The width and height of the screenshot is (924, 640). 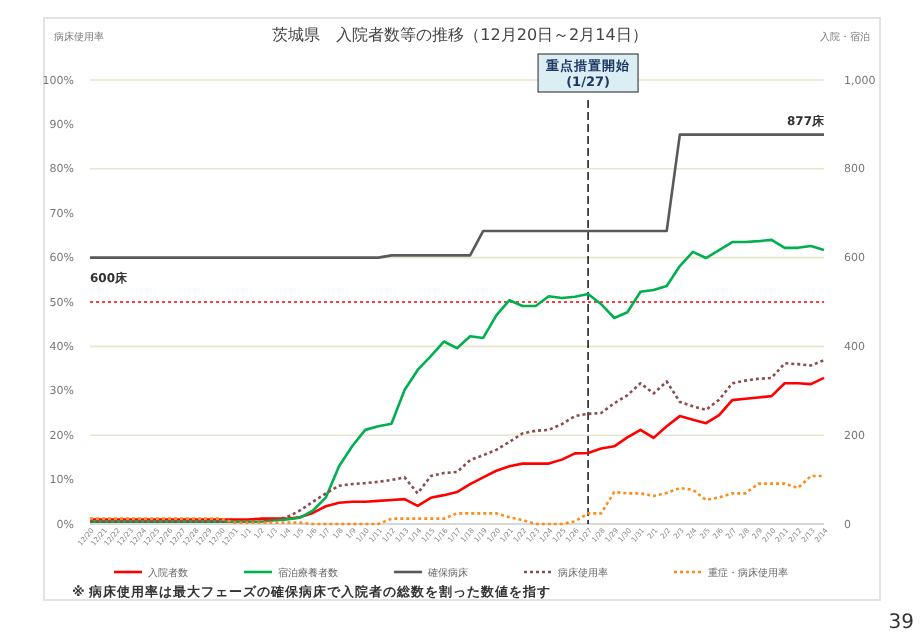 I want to click on text: 39, so click(x=901, y=623).